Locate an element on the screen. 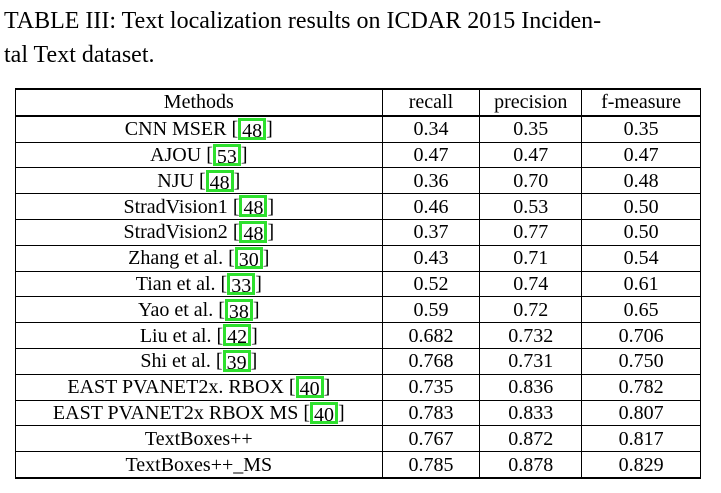 This screenshot has height=493, width=721. method-name: Zhang et al. is located at coordinates (178, 258).